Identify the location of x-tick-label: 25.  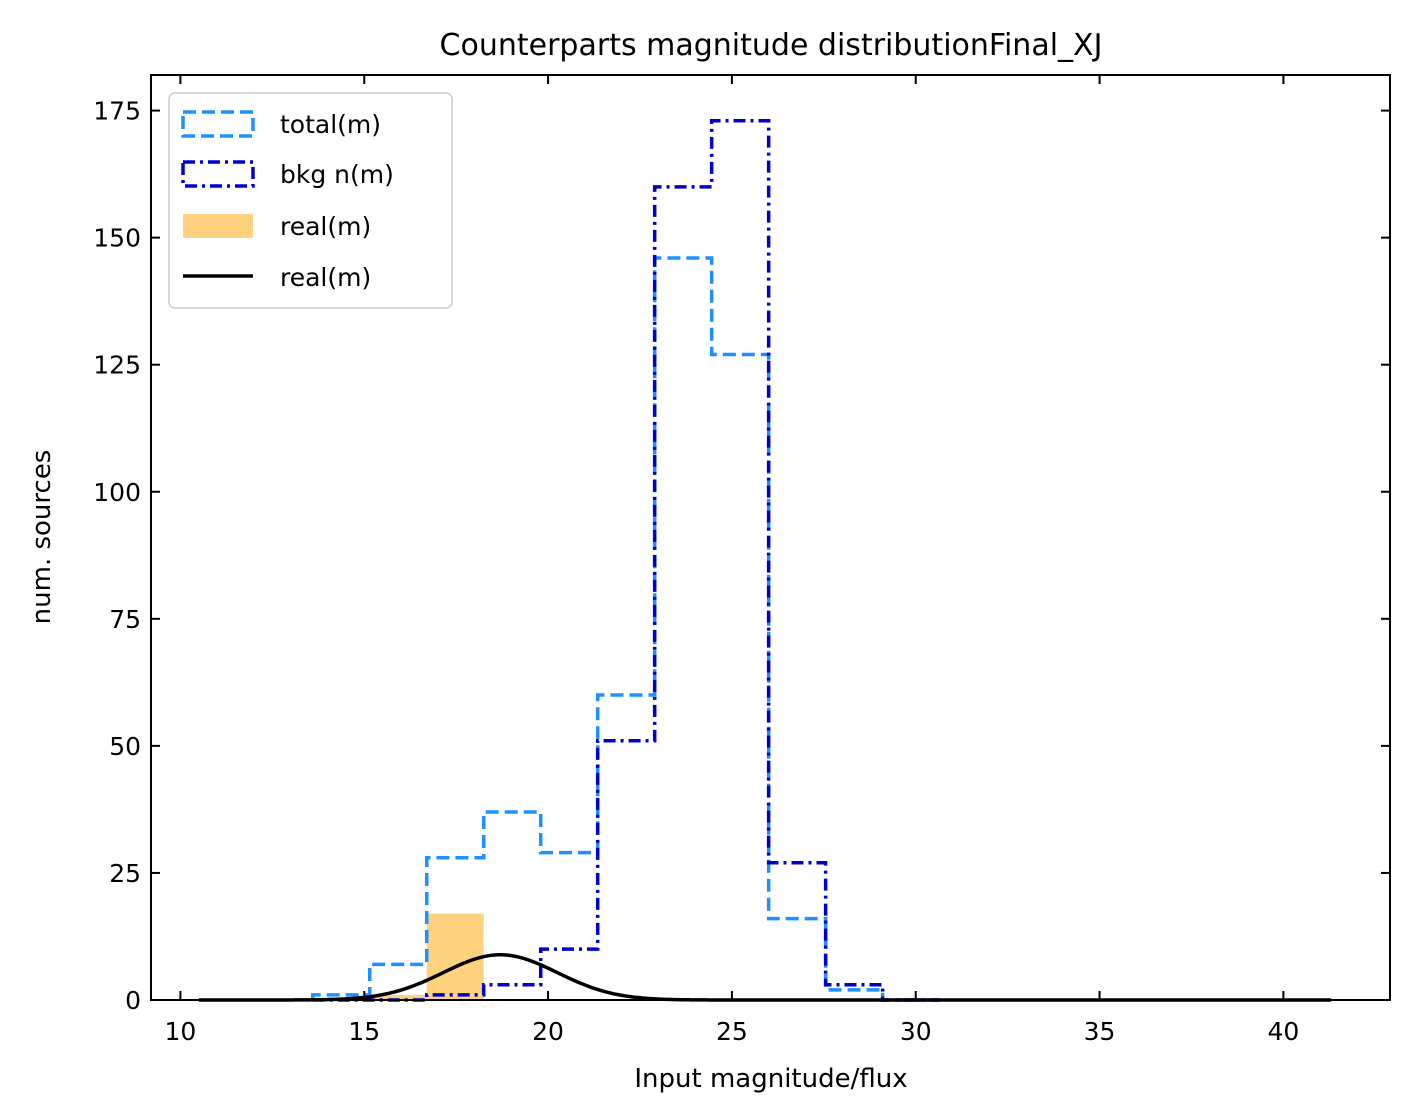
(732, 1031).